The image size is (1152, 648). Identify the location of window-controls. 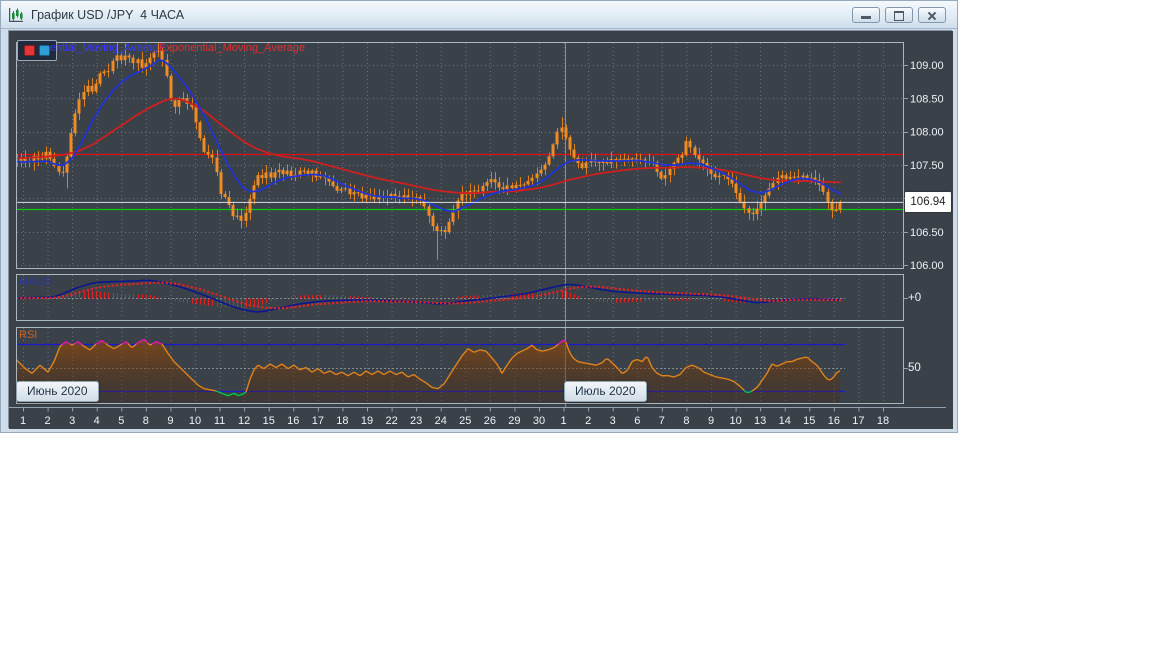
(896, 15).